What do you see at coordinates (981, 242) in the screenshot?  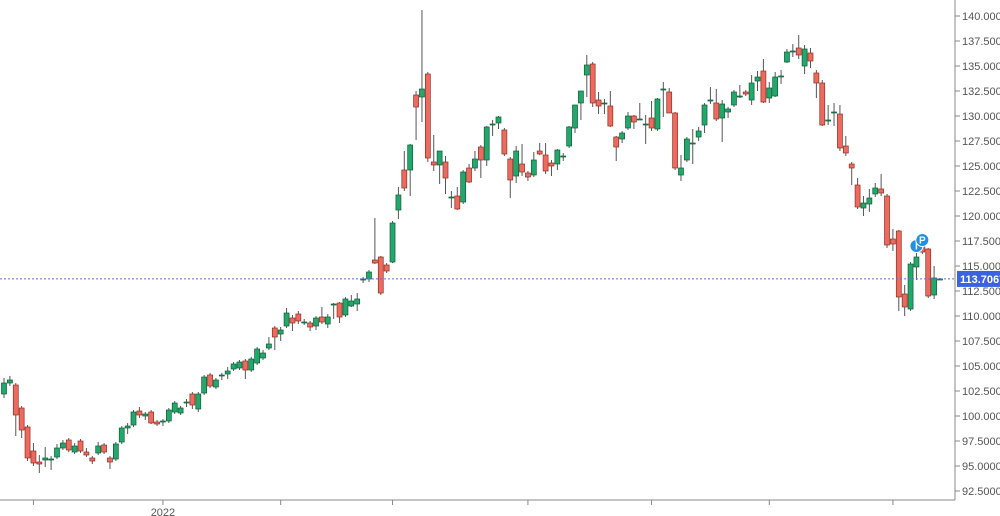 I see `y-tick-label: 117.5000` at bounding box center [981, 242].